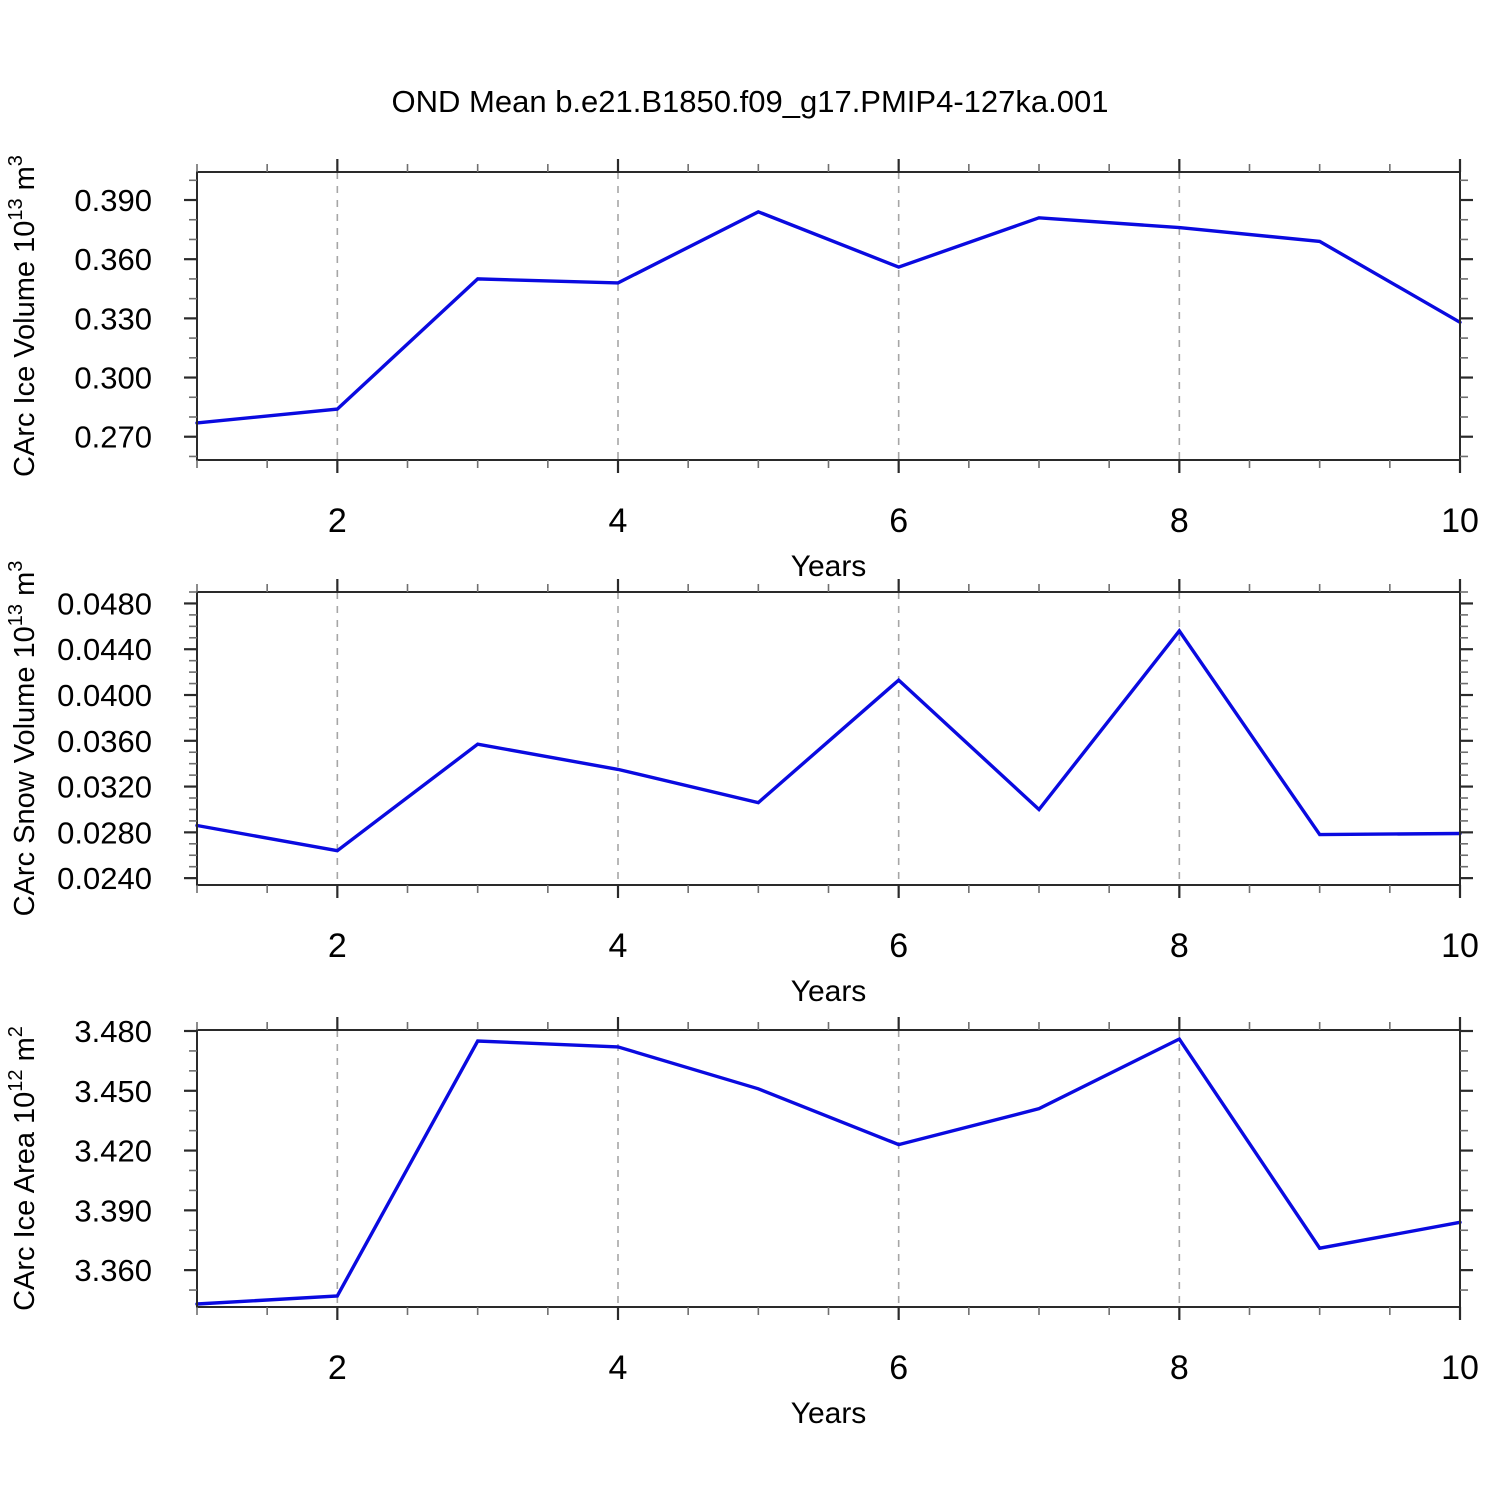 The height and width of the screenshot is (1500, 1500). Describe the element at coordinates (104, 832) in the screenshot. I see `y-tick-label: 0.0280` at that location.